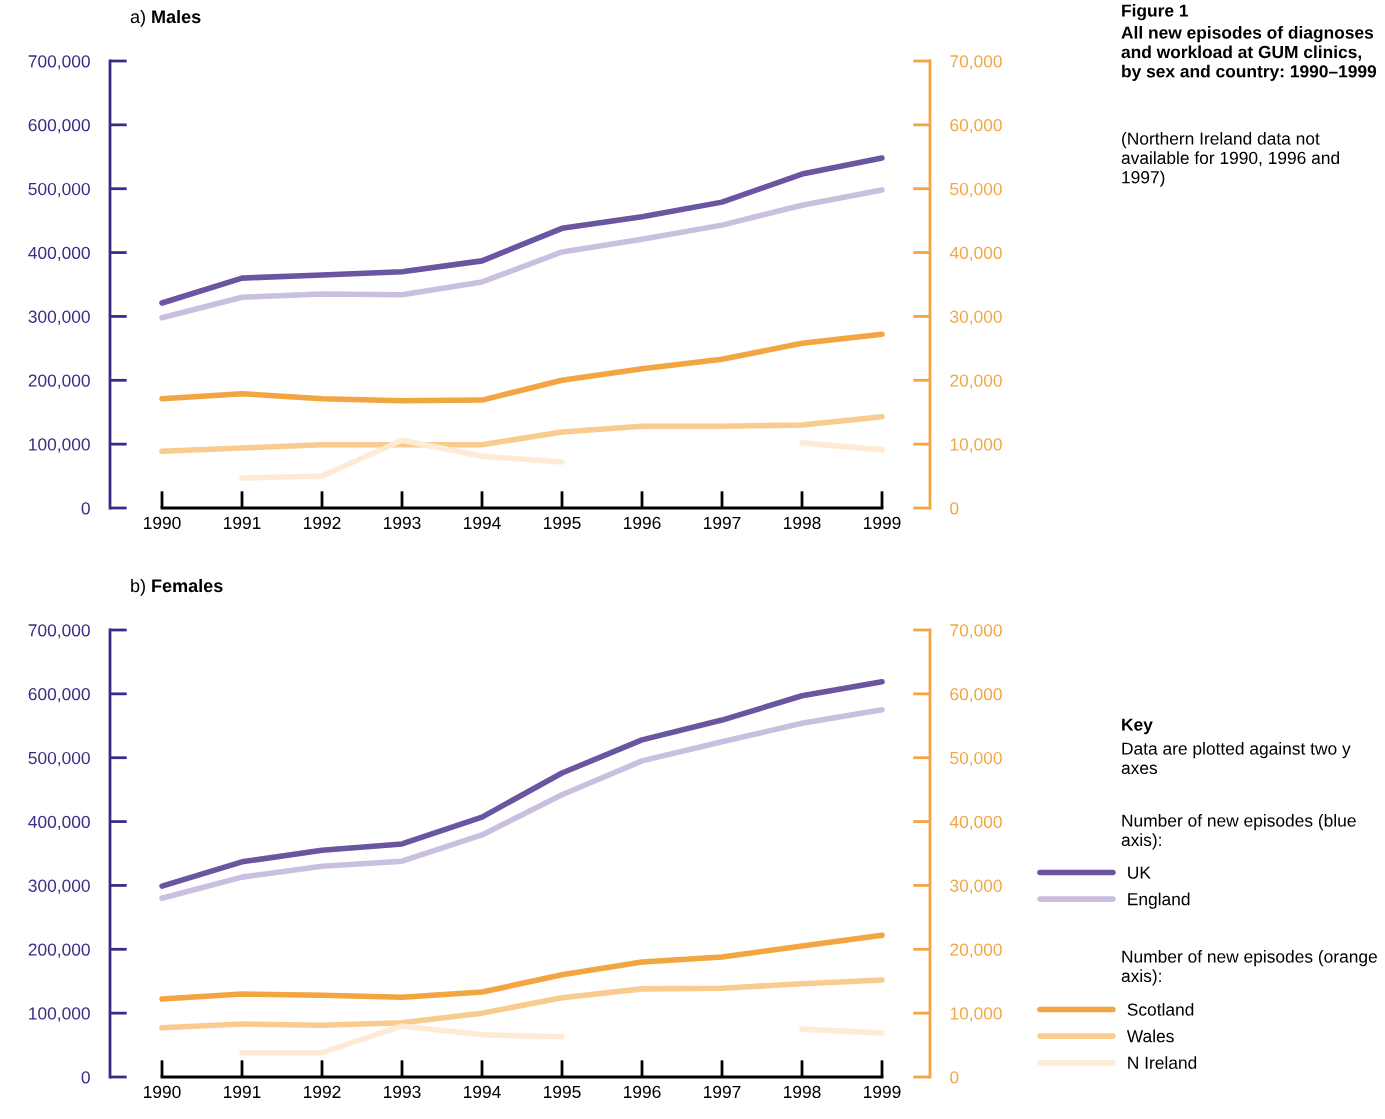 The width and height of the screenshot is (1385, 1119). What do you see at coordinates (1249, 968) in the screenshot?
I see `text: Number of new episodes (orange axis):` at bounding box center [1249, 968].